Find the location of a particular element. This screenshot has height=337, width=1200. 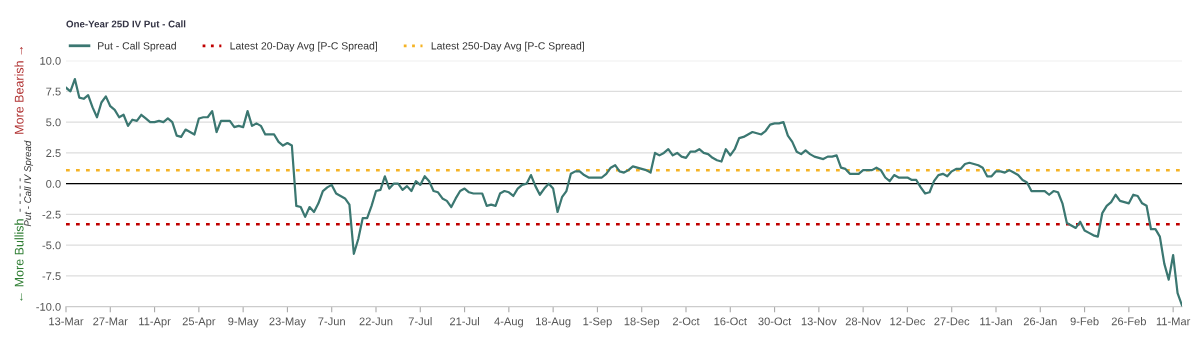

x-tick-label: 9-Feb is located at coordinates (1084, 321).